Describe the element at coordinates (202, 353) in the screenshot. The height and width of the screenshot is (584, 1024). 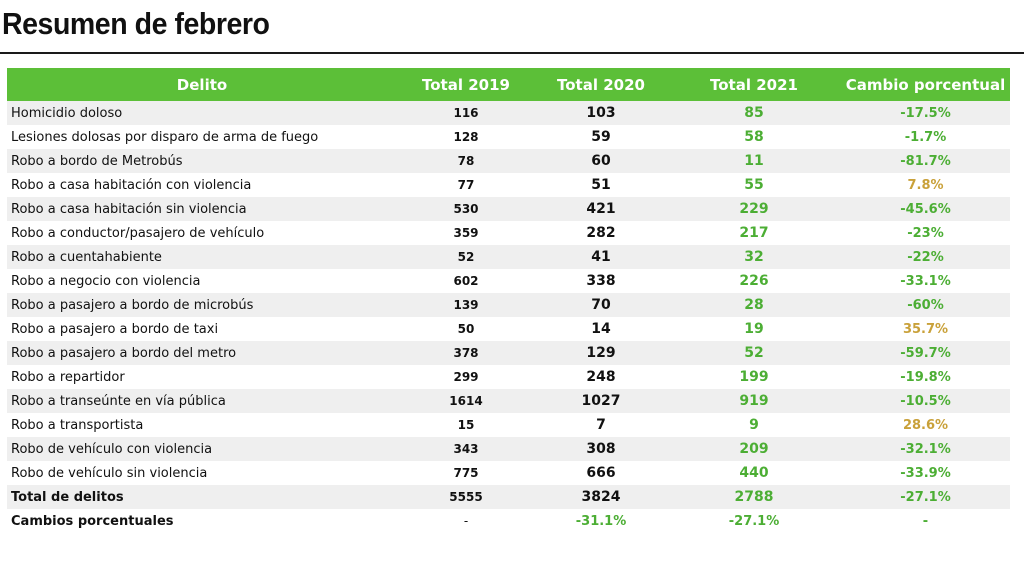
I see `cell-delito: Robo a pasajero a bordo del metro` at that location.